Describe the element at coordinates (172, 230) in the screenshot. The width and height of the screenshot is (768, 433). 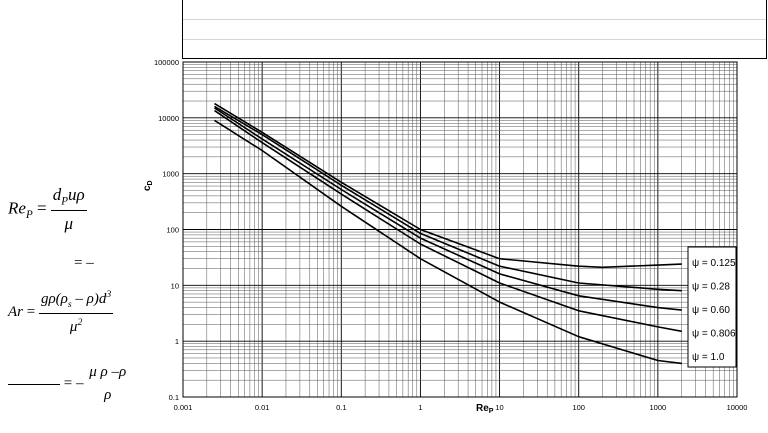
I see `y-tick-label: 100` at that location.